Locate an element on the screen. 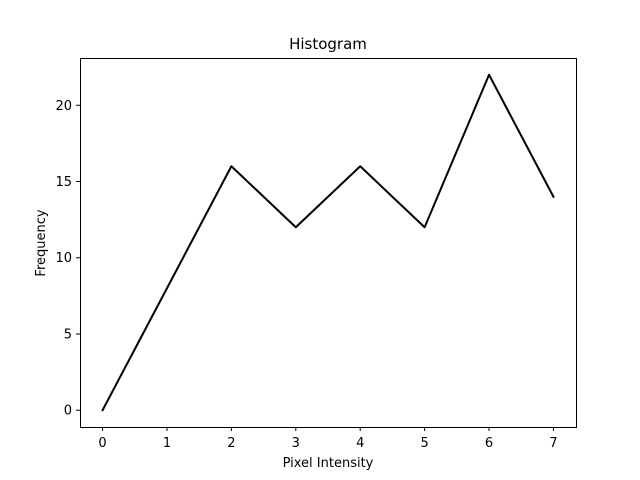  y-tick-label: 15 is located at coordinates (63, 182).